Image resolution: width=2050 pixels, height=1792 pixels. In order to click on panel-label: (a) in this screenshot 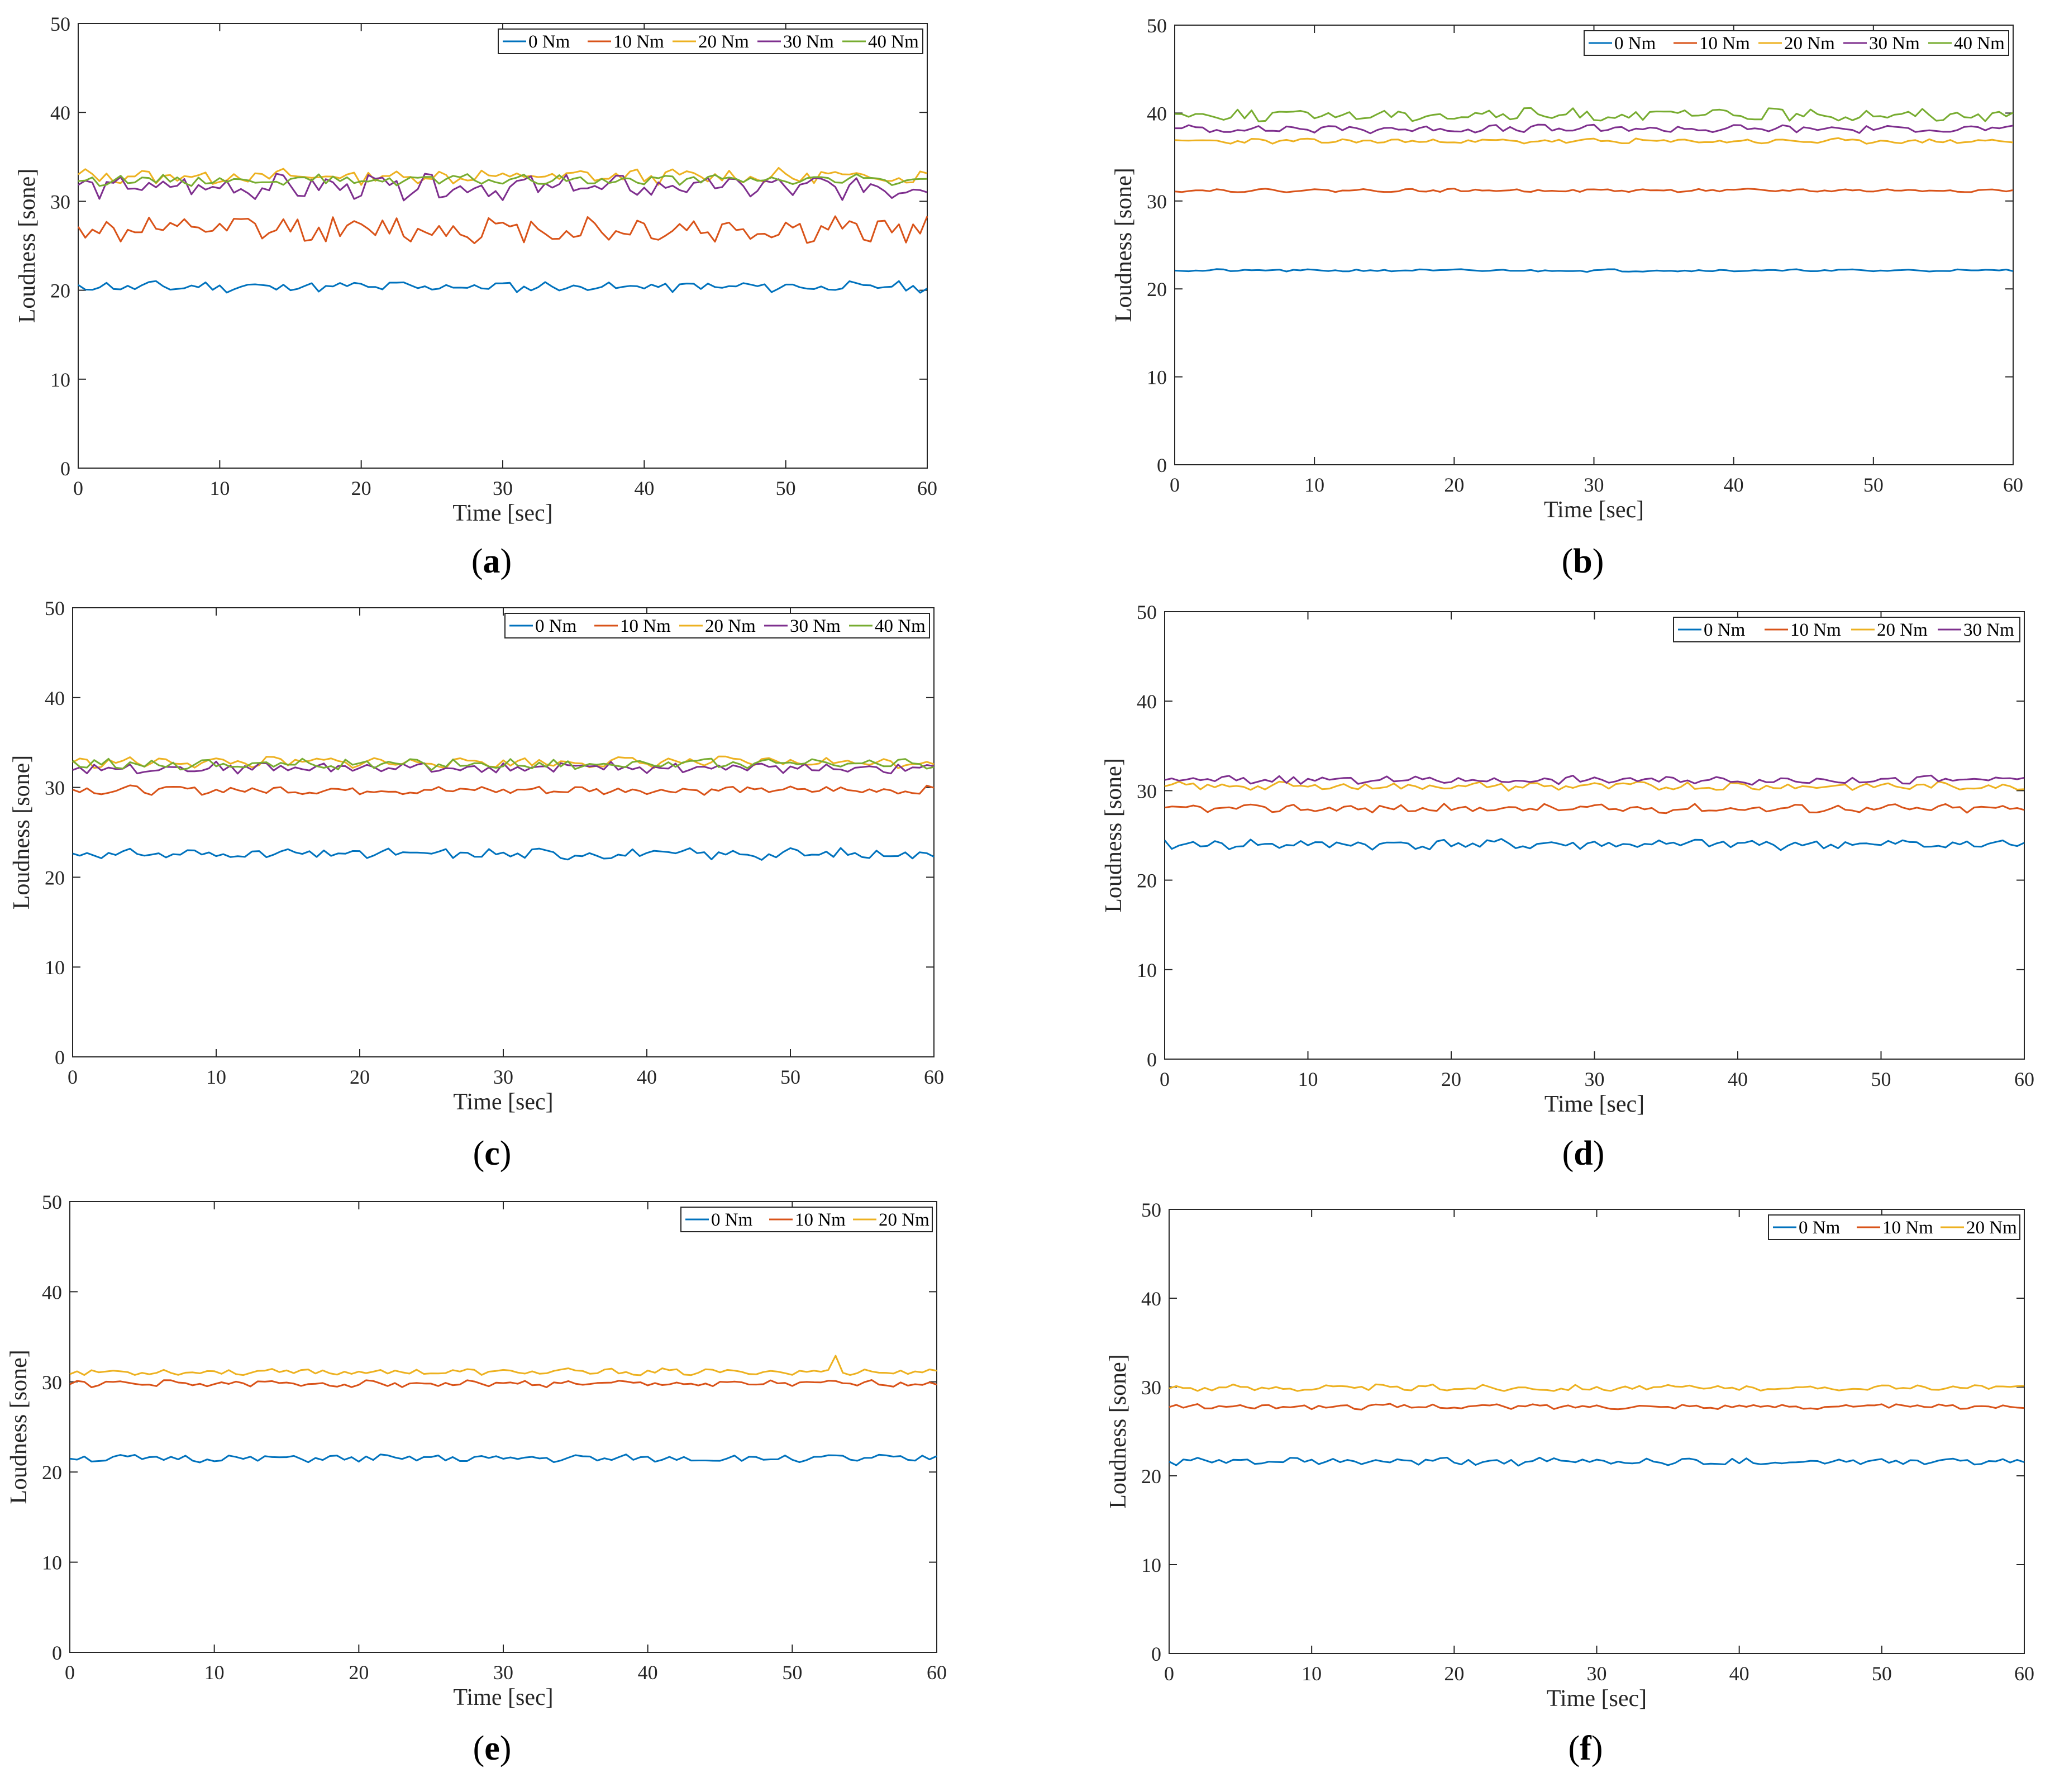, I will do `click(491, 561)`.